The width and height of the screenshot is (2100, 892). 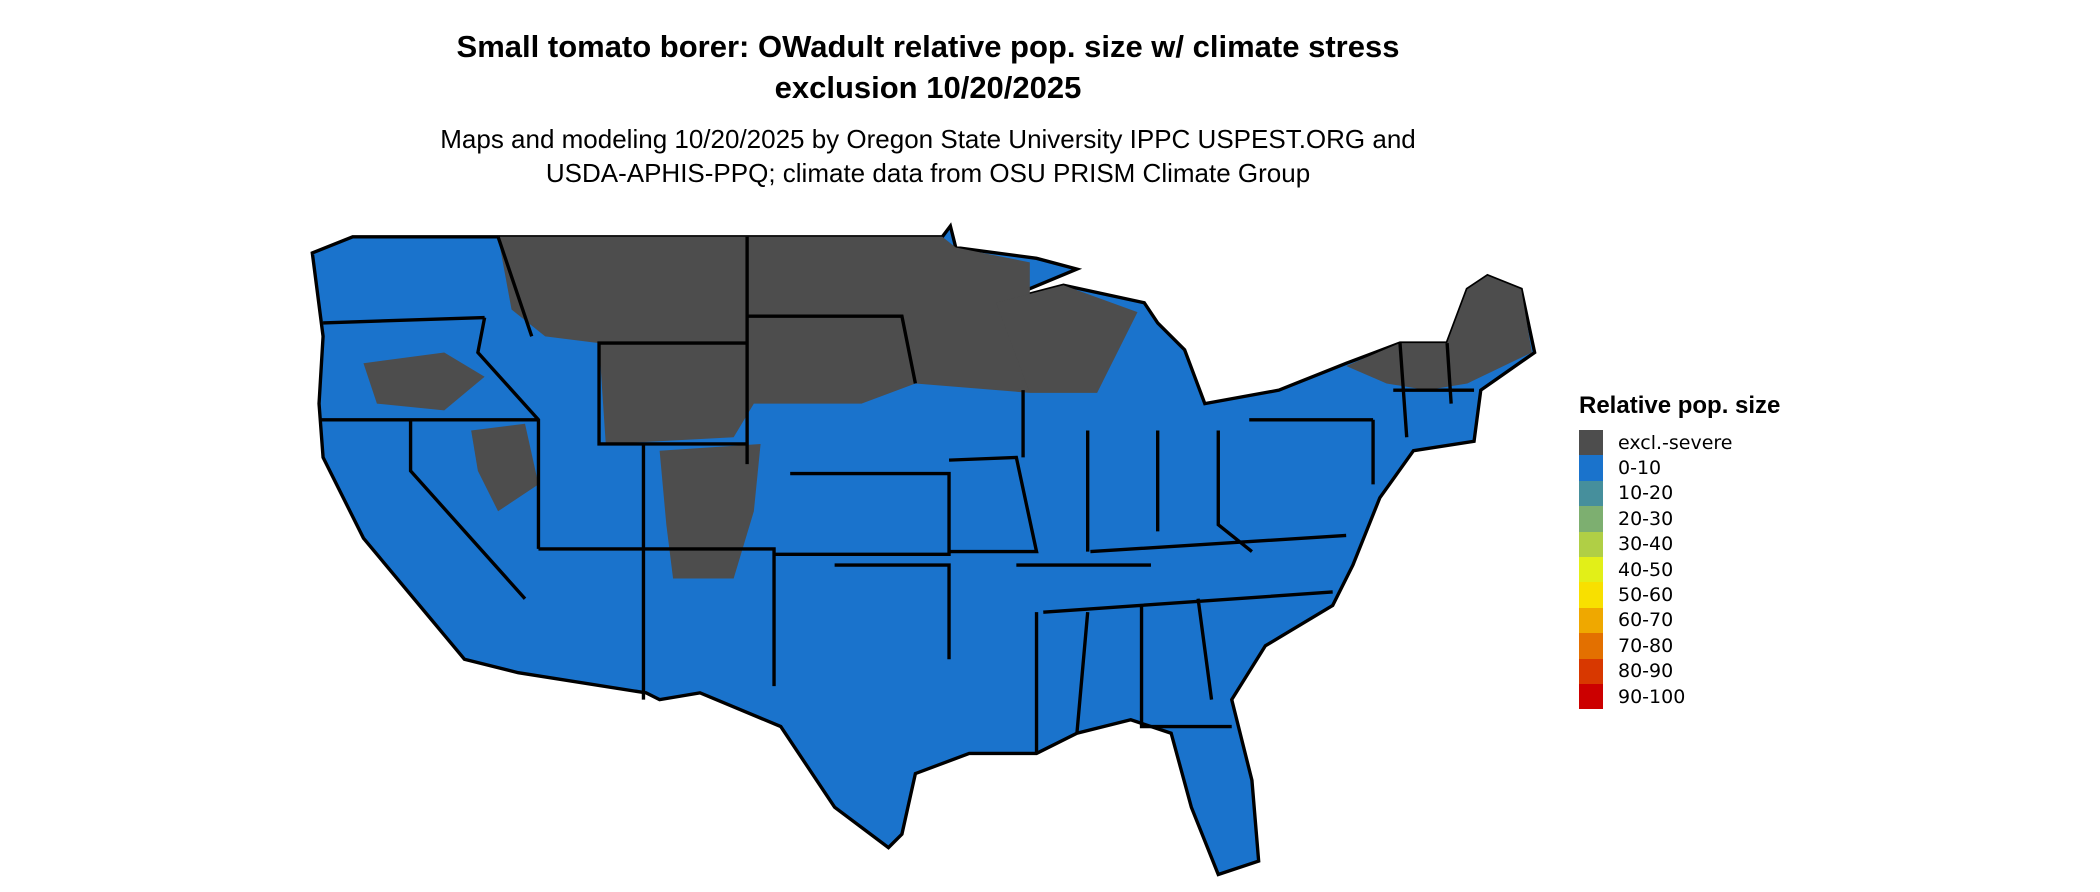 What do you see at coordinates (1679, 646) in the screenshot?
I see `legend-item: 70-80` at bounding box center [1679, 646].